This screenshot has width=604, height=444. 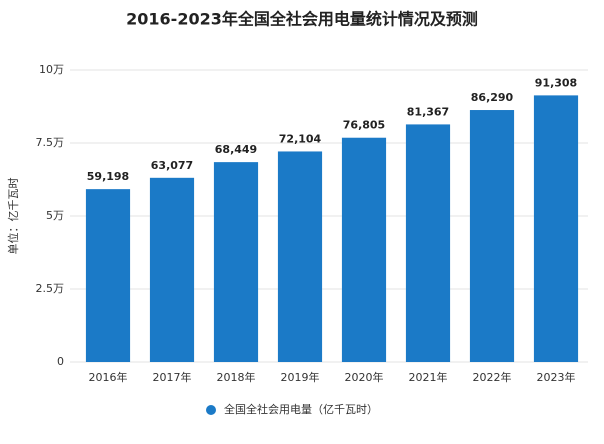 I want to click on x-tick-label: 2022年, so click(x=492, y=377).